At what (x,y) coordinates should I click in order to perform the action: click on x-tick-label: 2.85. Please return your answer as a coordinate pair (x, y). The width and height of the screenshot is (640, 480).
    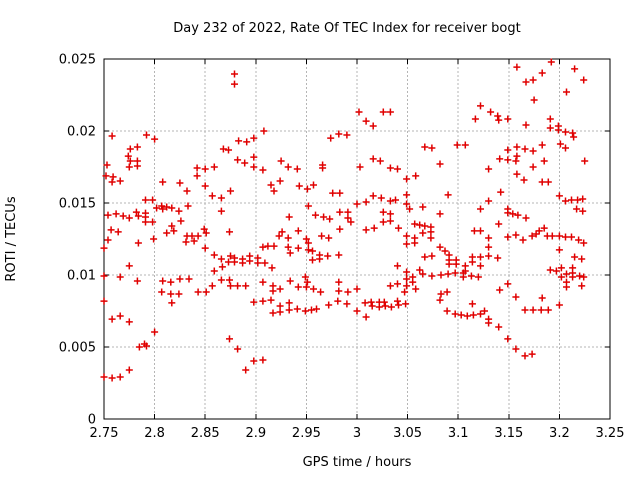
    Looking at the image, I should click on (205, 433).